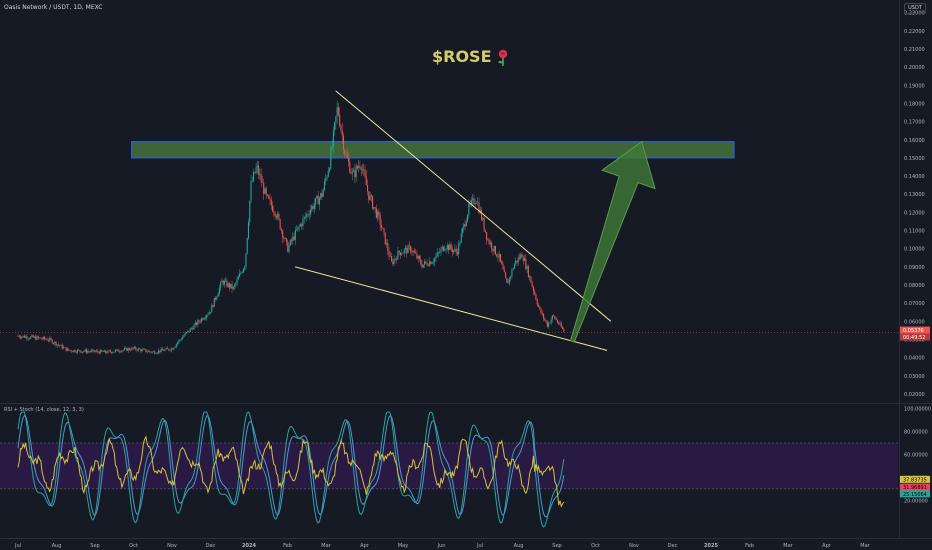  Describe the element at coordinates (914, 377) in the screenshot. I see `price-tick-label: 0.03000` at that location.